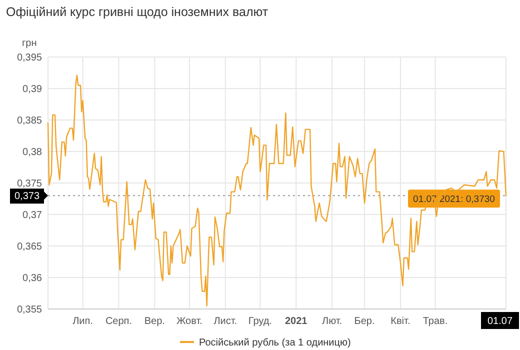 The width and height of the screenshot is (520, 350). Describe the element at coordinates (29, 121) in the screenshot. I see `y-tick-label: 0,385` at that location.